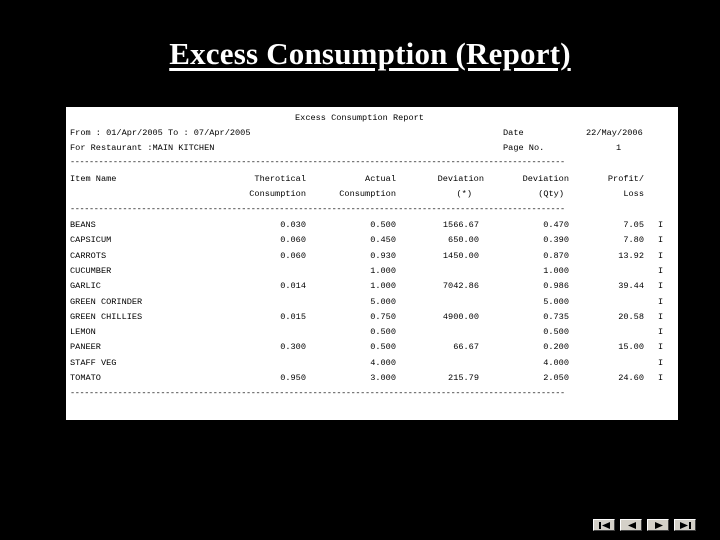 The height and width of the screenshot is (540, 720). I want to click on page-number: 1, so click(619, 148).